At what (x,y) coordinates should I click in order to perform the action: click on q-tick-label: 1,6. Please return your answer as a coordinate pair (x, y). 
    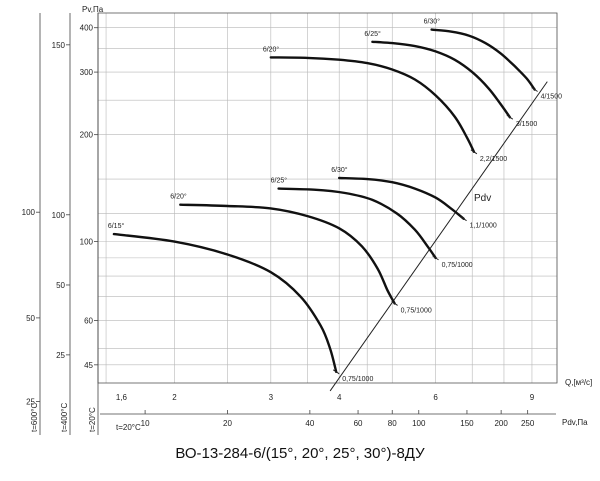
    Looking at the image, I should click on (122, 397).